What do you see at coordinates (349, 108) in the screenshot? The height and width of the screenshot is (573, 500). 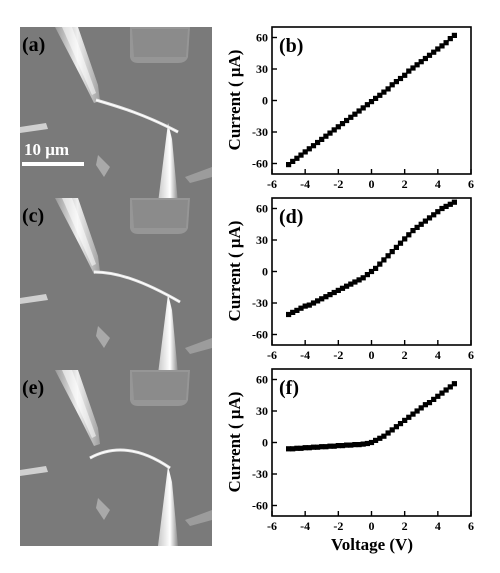 I see `plot-b: -6 -4 -2 0 2 4 6 -60 -30 0 30 60 (b) Current ( μA)` at bounding box center [349, 108].